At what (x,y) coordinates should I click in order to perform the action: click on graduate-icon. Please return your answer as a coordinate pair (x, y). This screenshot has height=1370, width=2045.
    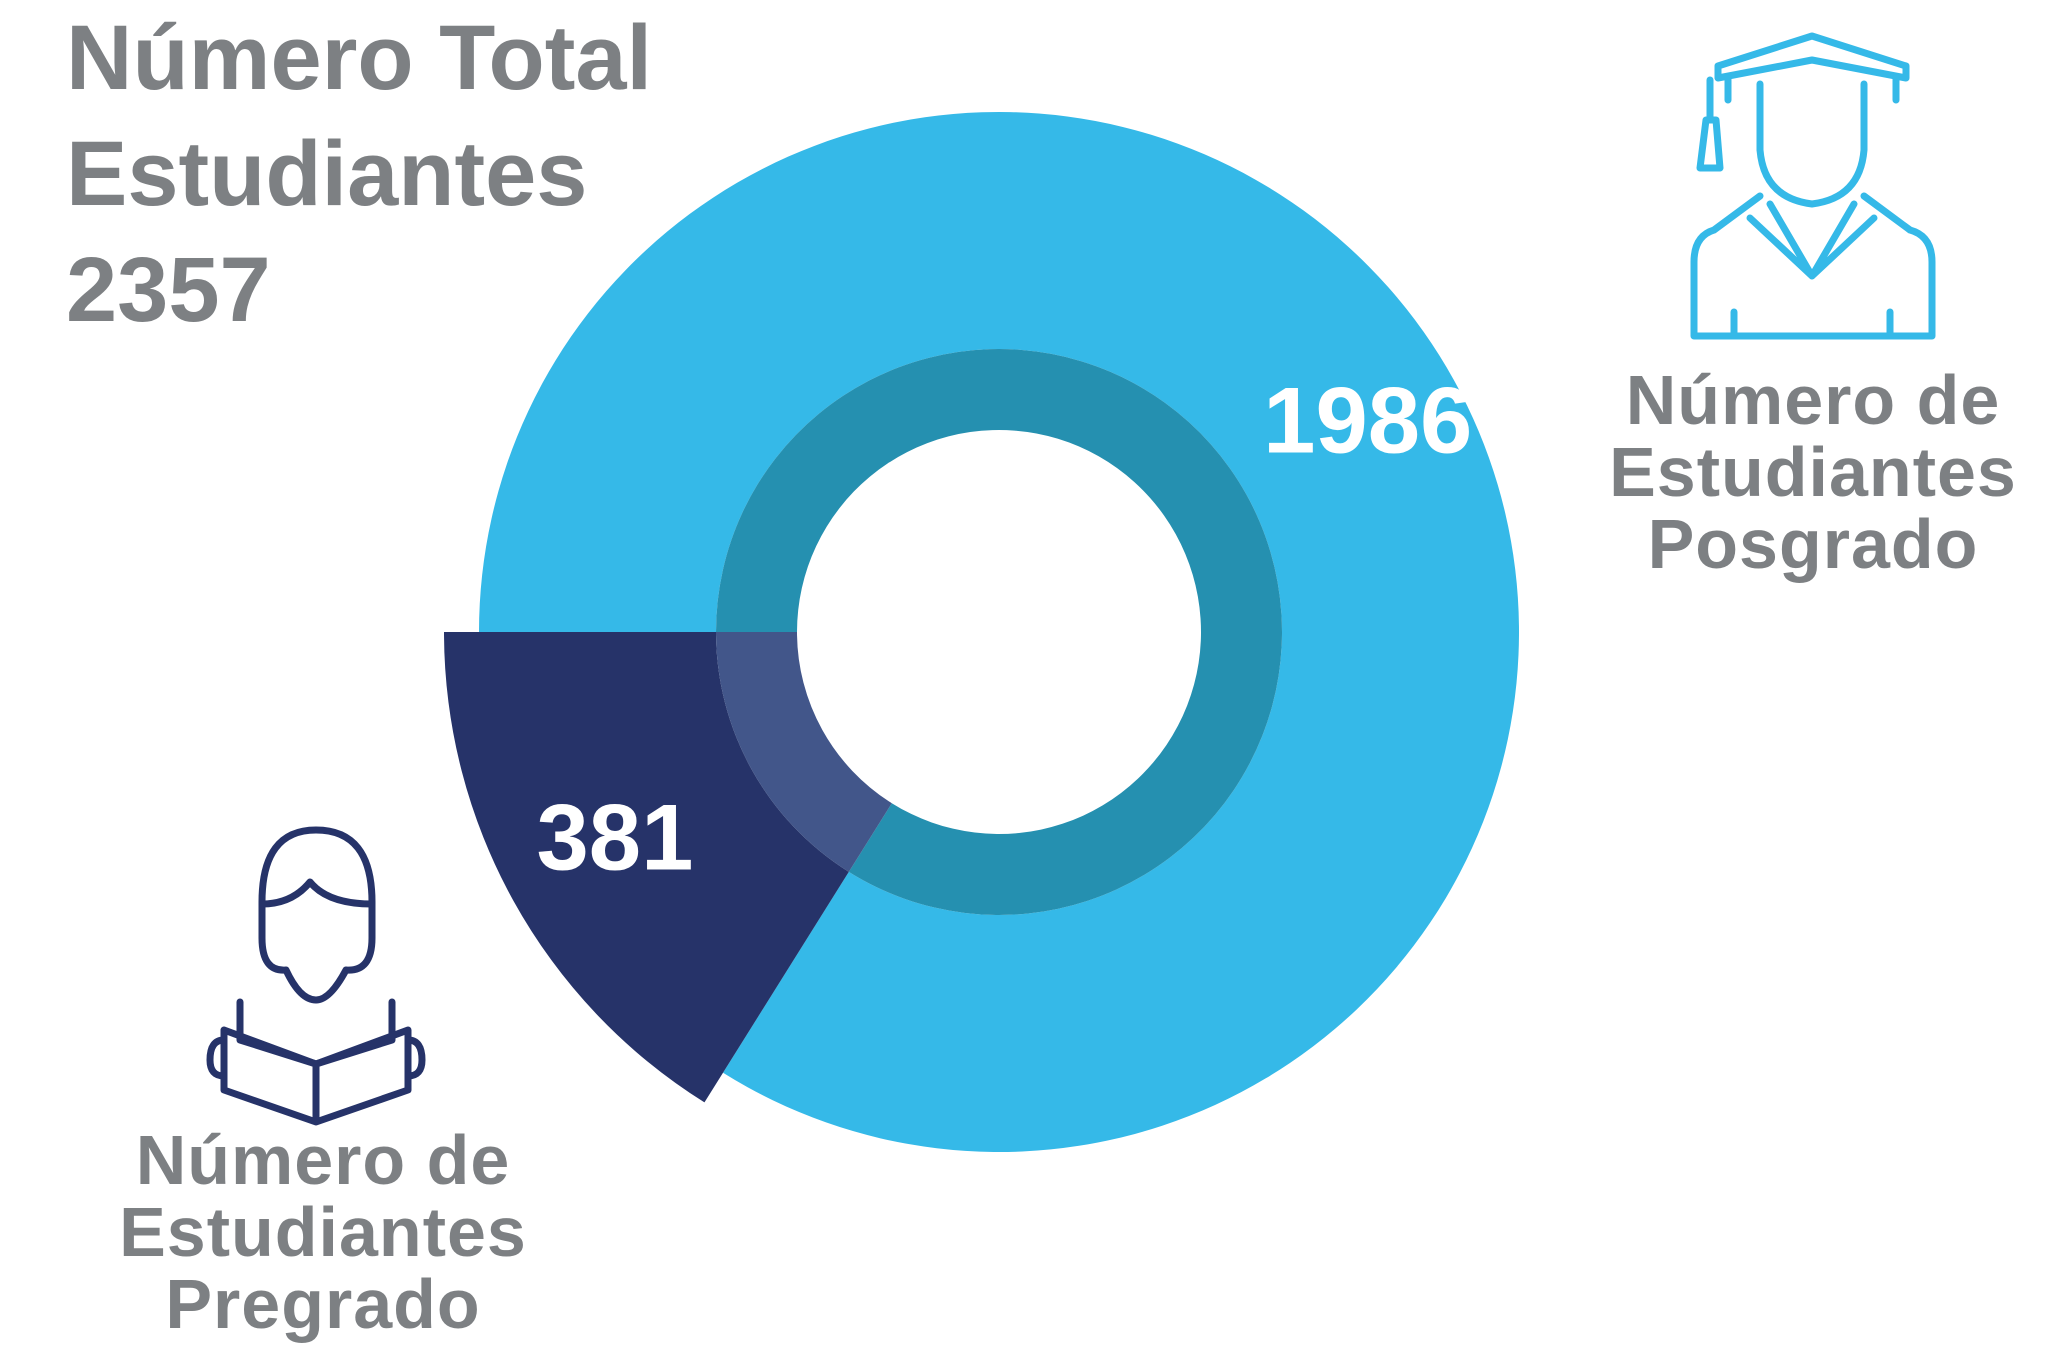
    Looking at the image, I should click on (1813, 186).